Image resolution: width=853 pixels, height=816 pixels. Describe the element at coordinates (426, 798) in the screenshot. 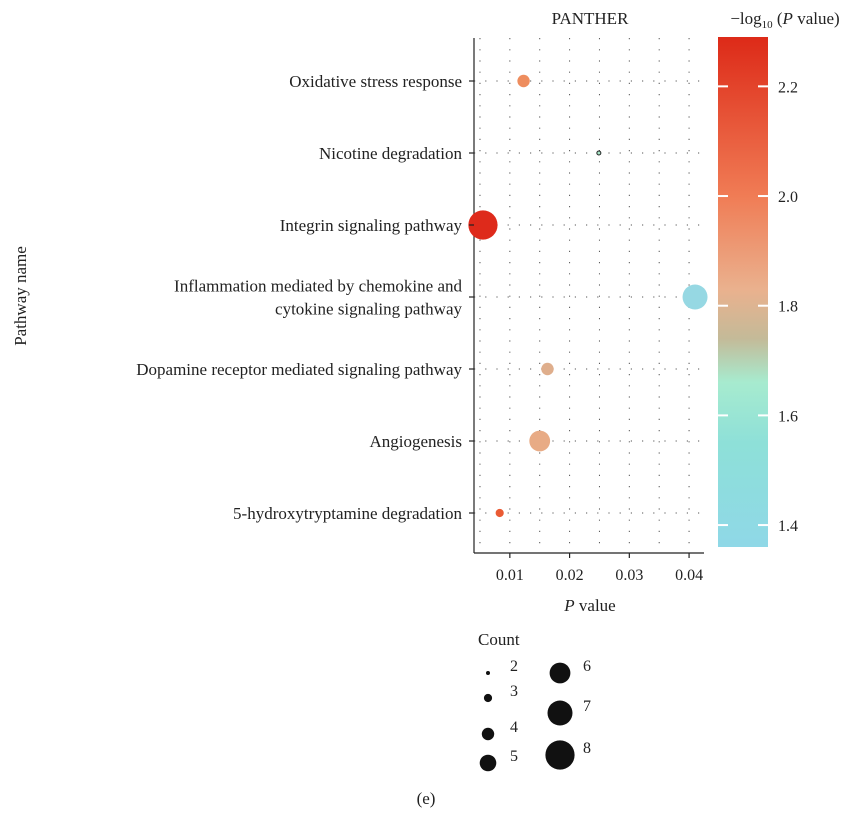

I see `figure-caption: (e)` at that location.